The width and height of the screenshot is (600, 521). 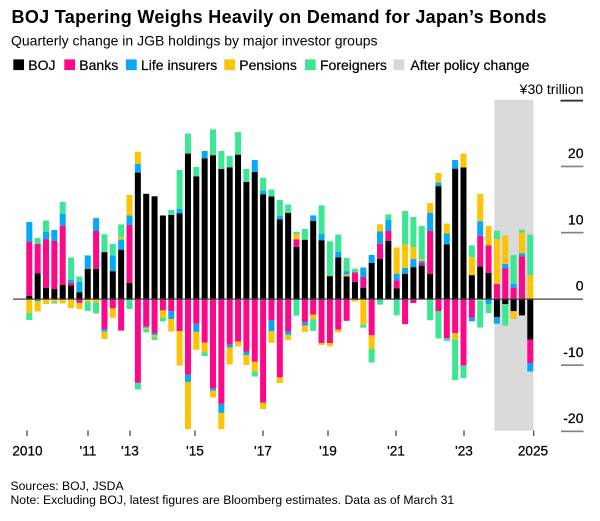 I want to click on svg-text: '11, so click(x=88, y=451).